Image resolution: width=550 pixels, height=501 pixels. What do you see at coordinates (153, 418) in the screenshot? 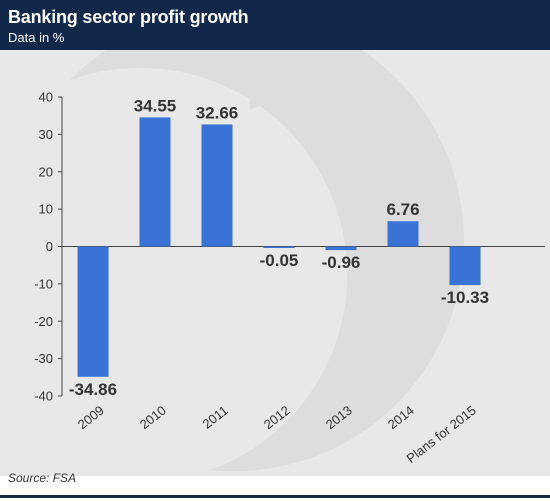
I see `x-tick-label: 2010` at bounding box center [153, 418].